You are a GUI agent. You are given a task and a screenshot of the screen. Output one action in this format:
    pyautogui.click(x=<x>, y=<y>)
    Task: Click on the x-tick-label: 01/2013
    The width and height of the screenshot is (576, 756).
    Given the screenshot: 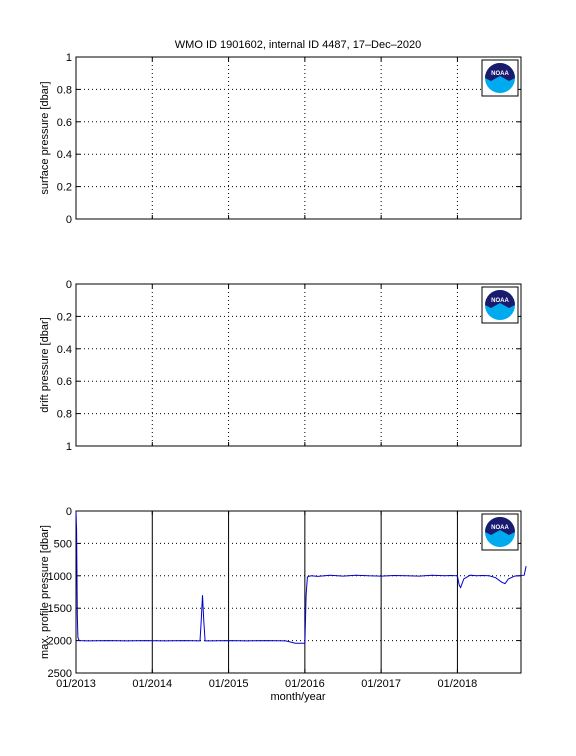 What is the action you would take?
    pyautogui.click(x=76, y=684)
    